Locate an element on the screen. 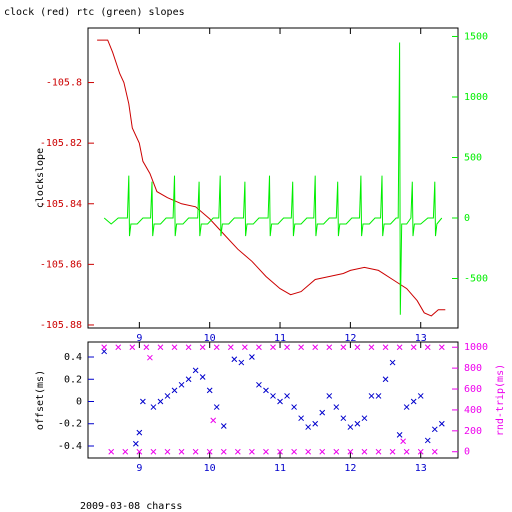  y-tick-label: -0.2 is located at coordinates (70, 424).